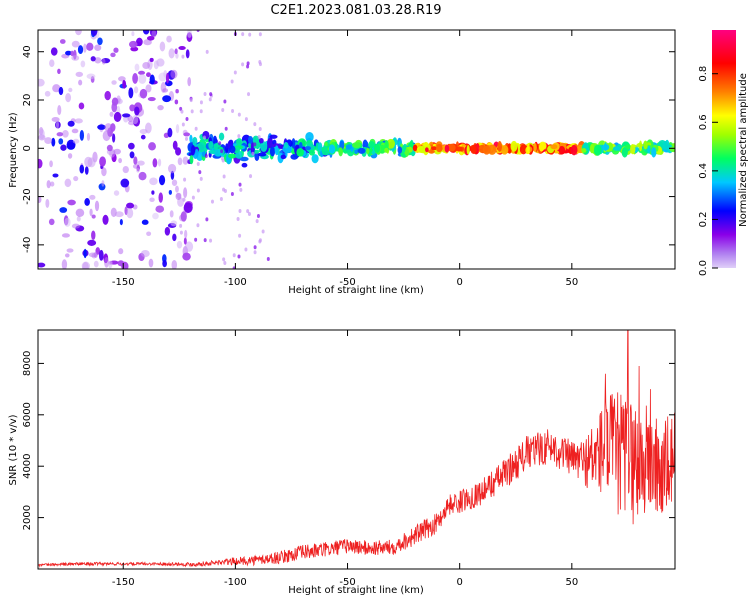  Describe the element at coordinates (703, 171) in the screenshot. I see `colorbar-tick-label: 0.4` at that location.